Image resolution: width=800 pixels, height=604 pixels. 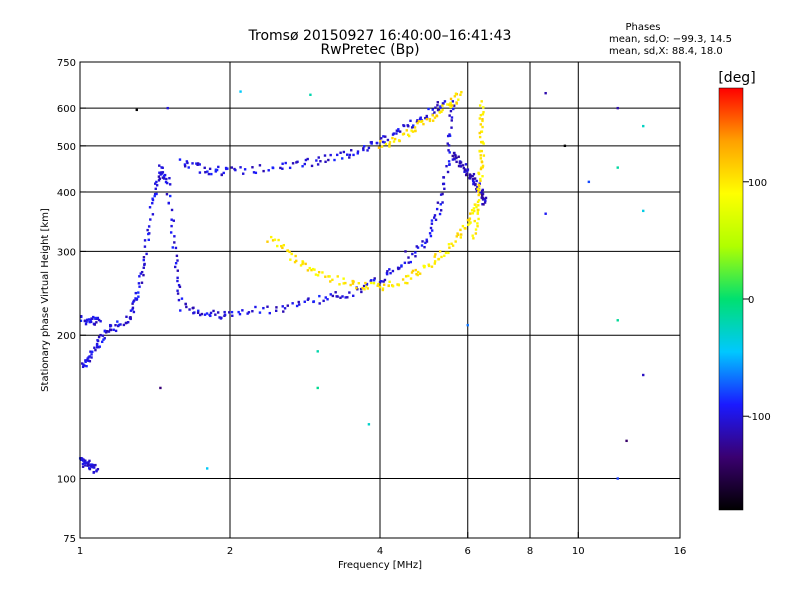 I want to click on x-axis-label: Frequency [MHz], so click(x=380, y=565).